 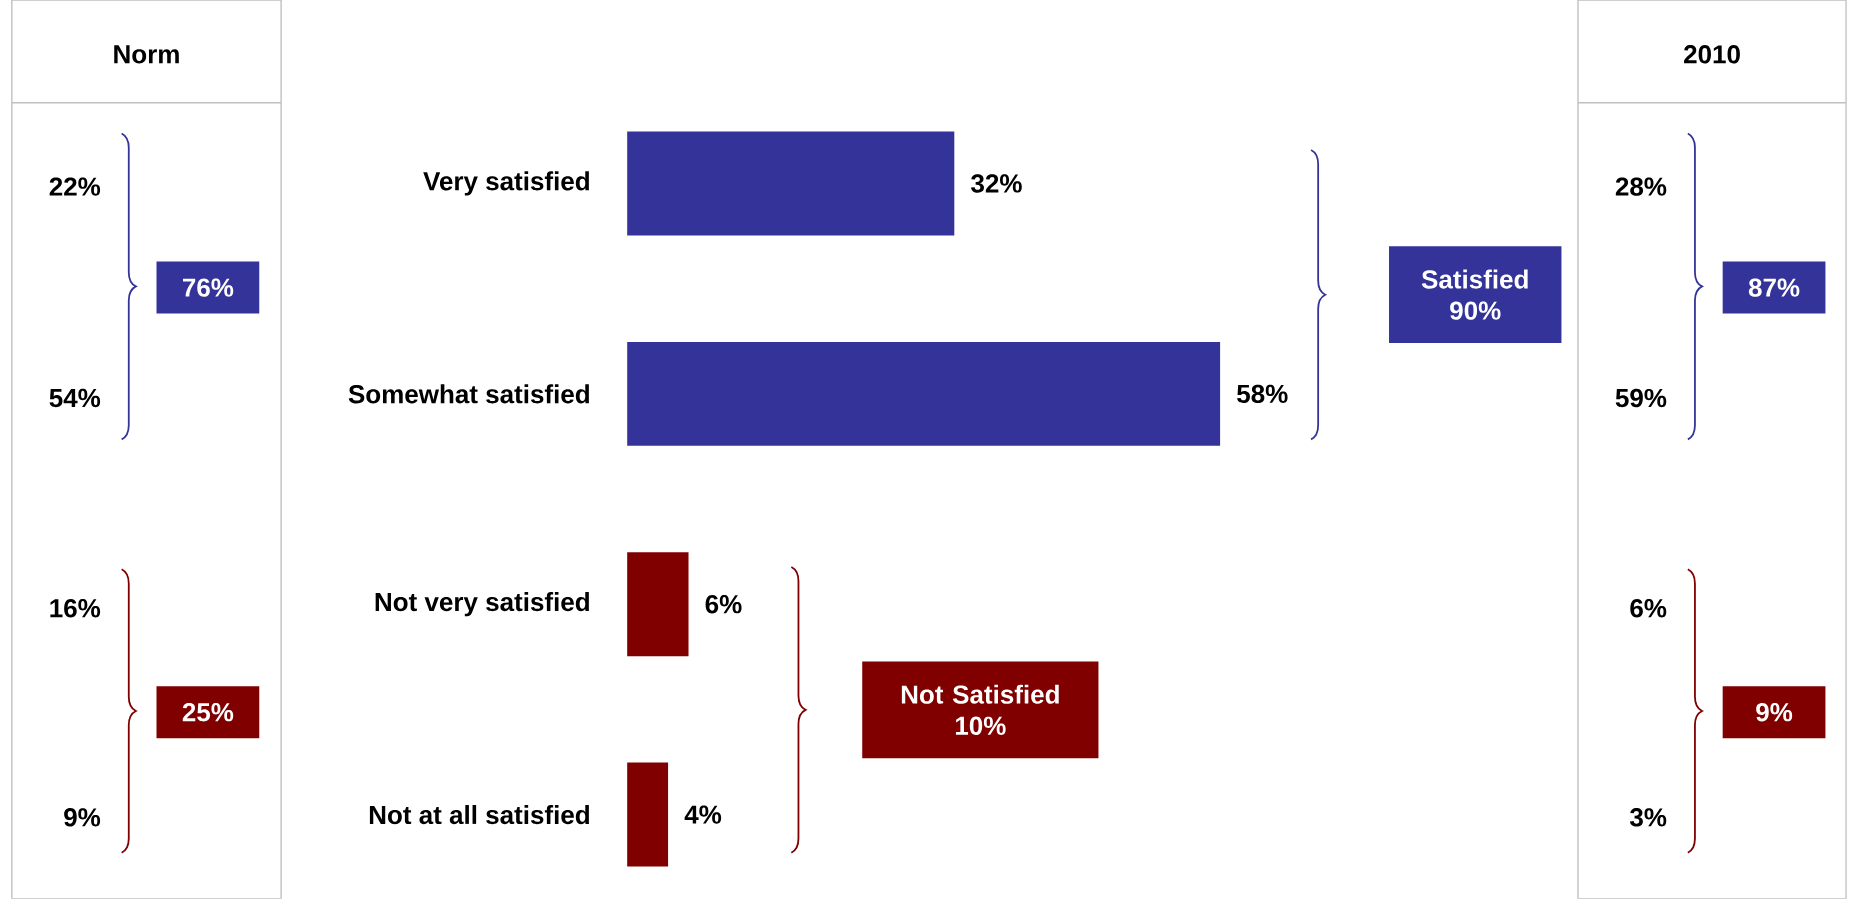 I want to click on text: 87%, so click(x=1774, y=287).